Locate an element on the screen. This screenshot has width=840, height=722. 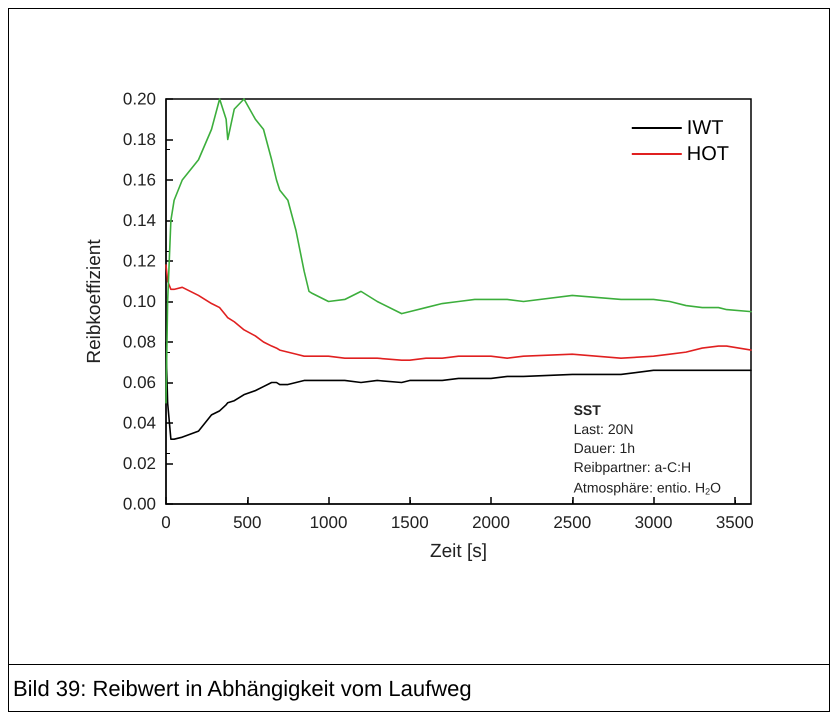
annotation: Dauer: 1h is located at coordinates (605, 448).